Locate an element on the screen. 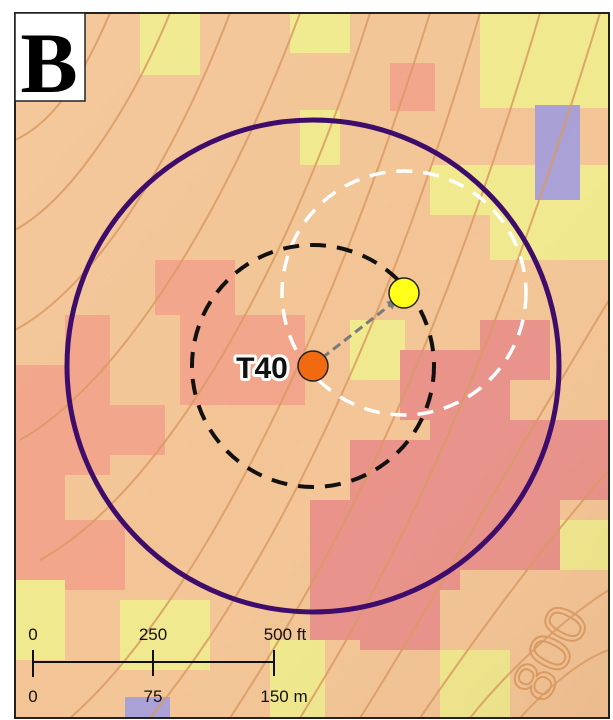  turbine-buffer-ring is located at coordinates (313, 366).